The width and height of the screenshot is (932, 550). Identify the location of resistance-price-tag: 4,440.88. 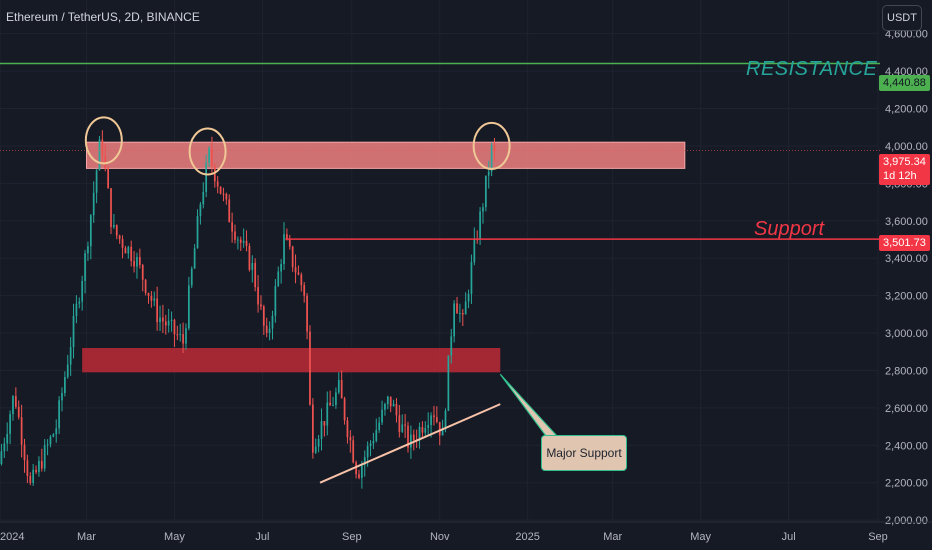
(904, 83).